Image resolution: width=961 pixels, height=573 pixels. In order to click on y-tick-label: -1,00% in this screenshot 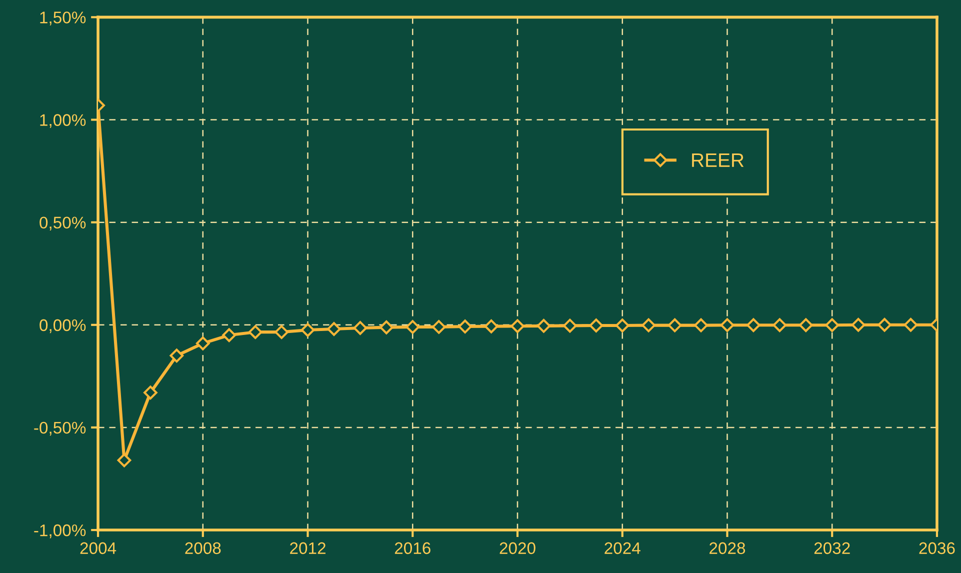, I will do `click(60, 531)`.